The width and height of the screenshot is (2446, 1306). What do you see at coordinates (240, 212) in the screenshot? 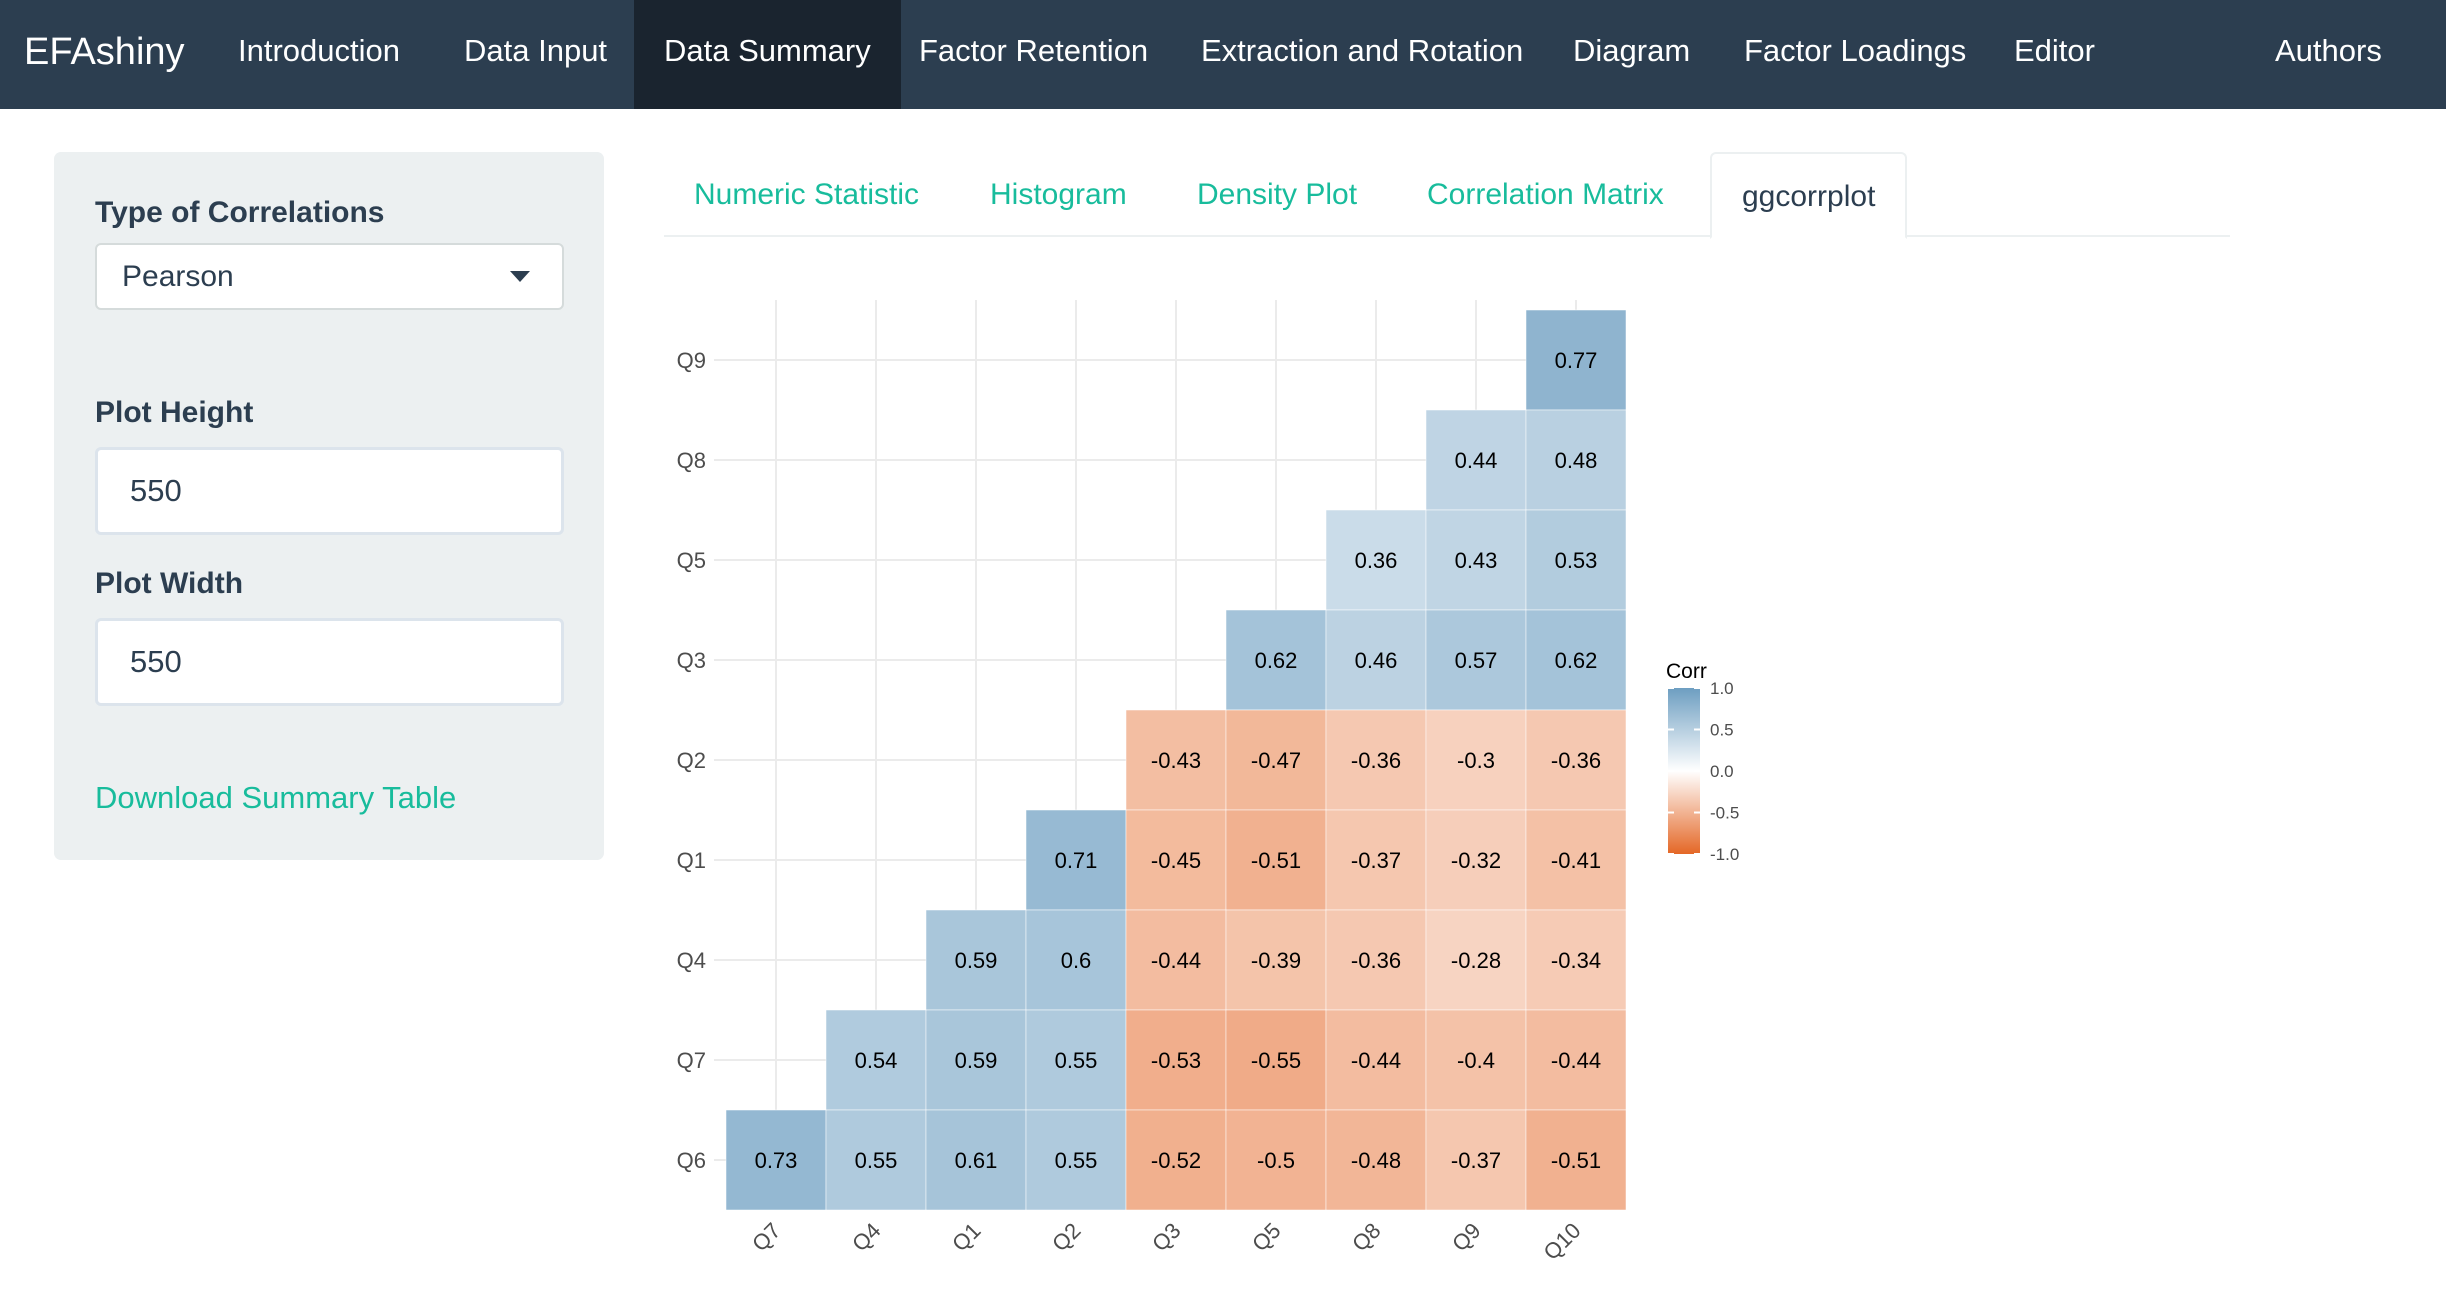
I see `corr-type-label: Type of Correlations` at bounding box center [240, 212].